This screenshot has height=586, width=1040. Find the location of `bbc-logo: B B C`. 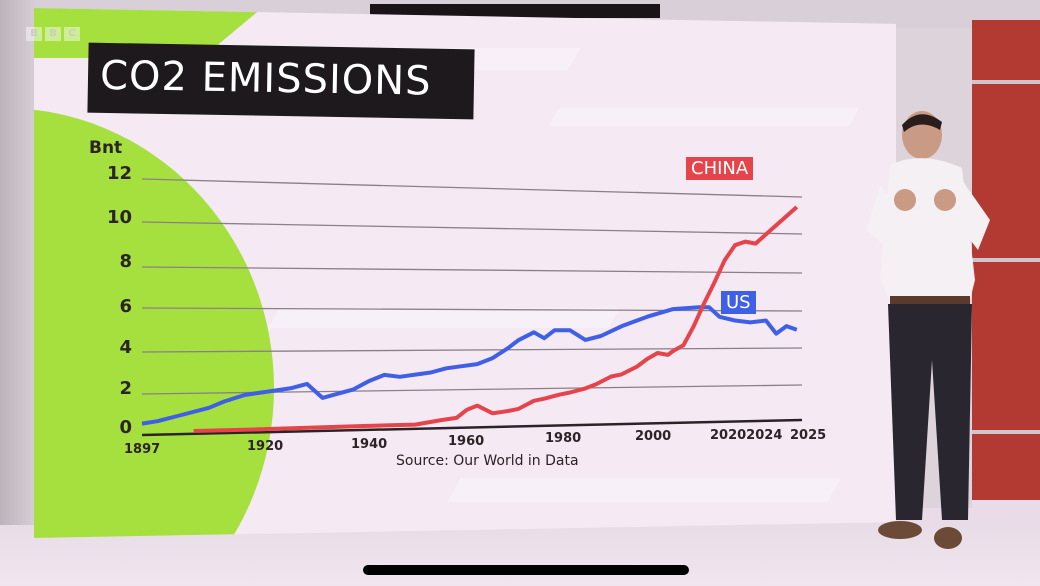

bbc-logo: B B C is located at coordinates (53, 34).